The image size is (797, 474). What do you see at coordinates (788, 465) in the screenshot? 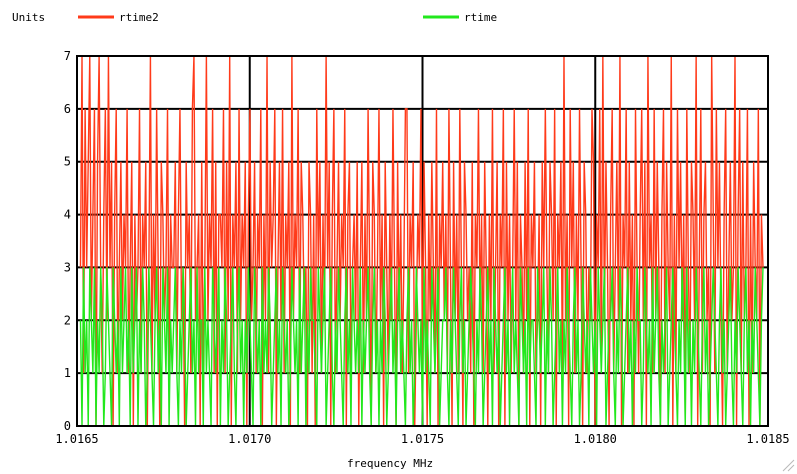
I see `resize-grip-icon` at bounding box center [788, 465].